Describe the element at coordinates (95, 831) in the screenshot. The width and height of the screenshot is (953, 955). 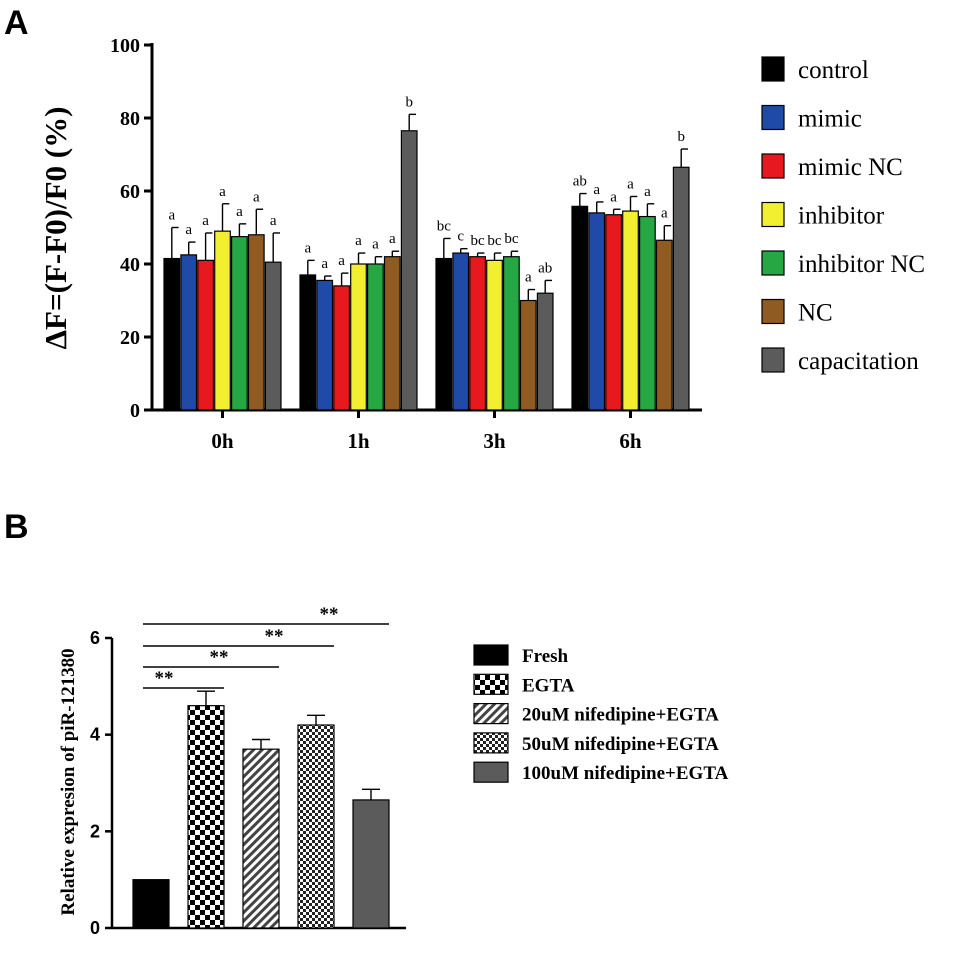
I see `chart-b-ytick-label: 2` at that location.